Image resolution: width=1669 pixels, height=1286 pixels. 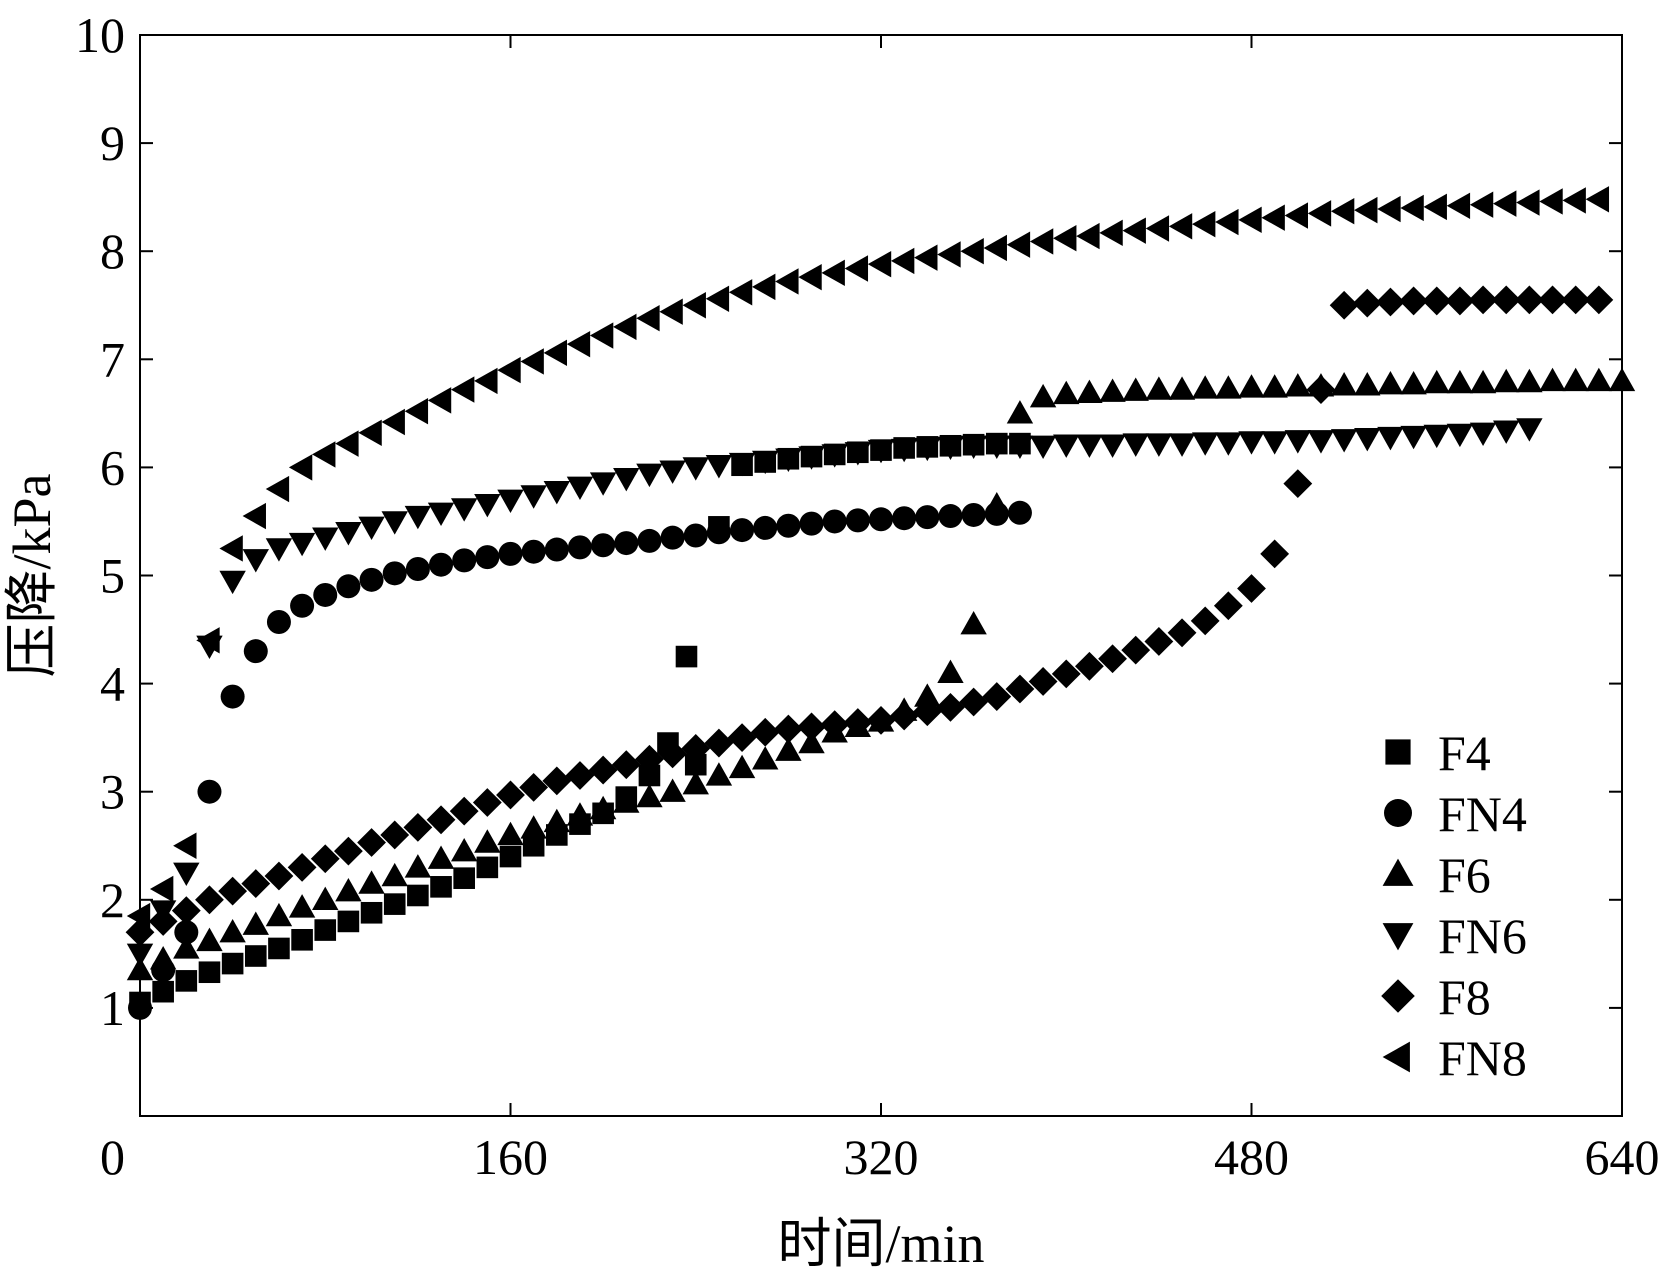 I want to click on legend-entry-f8: F8, so click(x=1436, y=997).